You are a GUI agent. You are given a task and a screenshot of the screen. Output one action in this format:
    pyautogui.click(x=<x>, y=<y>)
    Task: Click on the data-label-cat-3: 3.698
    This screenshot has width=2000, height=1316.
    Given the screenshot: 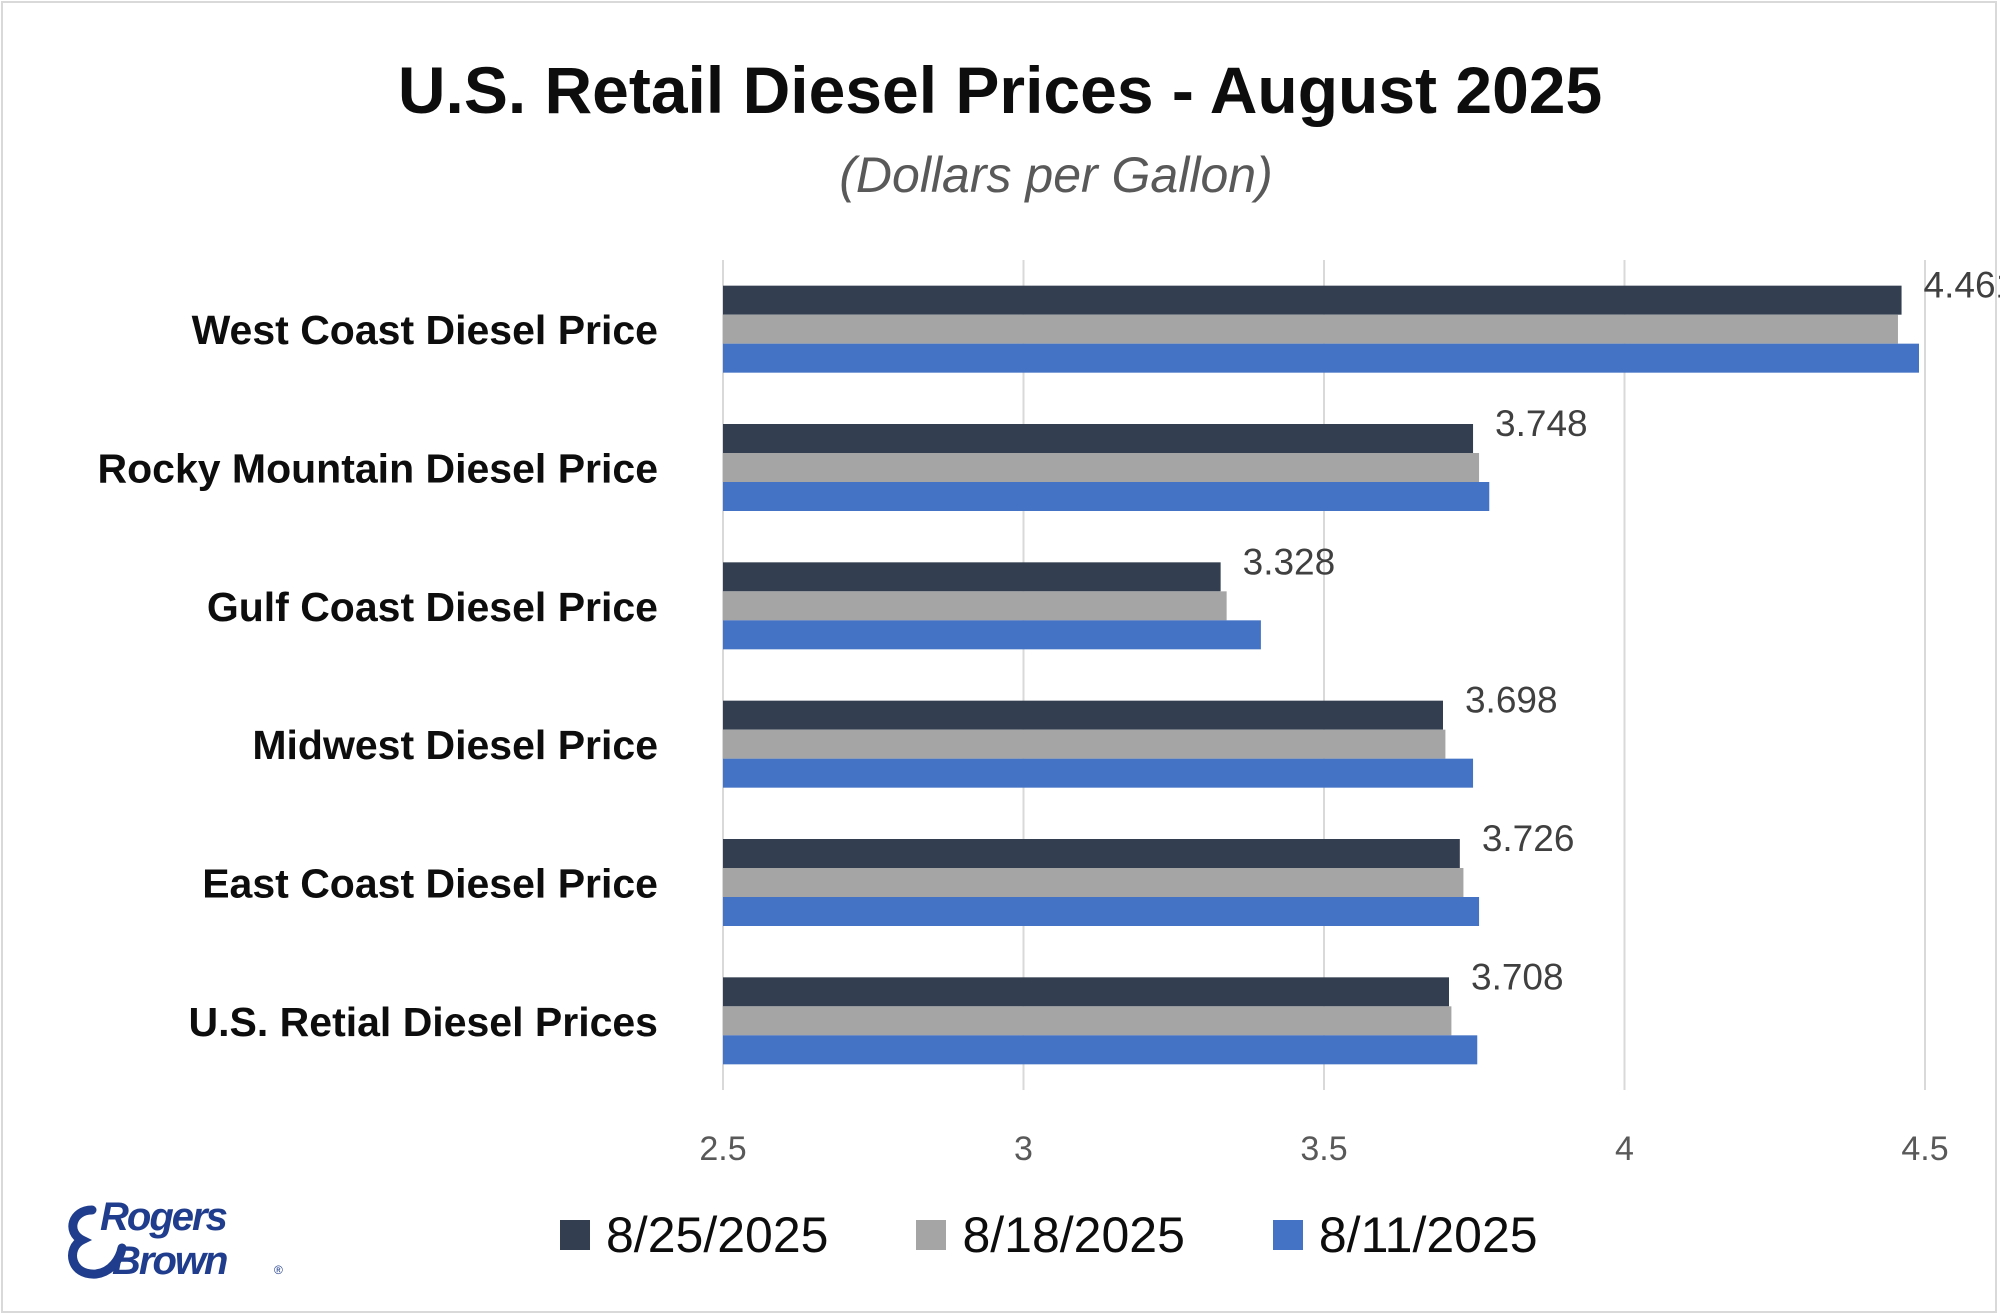 What is the action you would take?
    pyautogui.click(x=1511, y=700)
    